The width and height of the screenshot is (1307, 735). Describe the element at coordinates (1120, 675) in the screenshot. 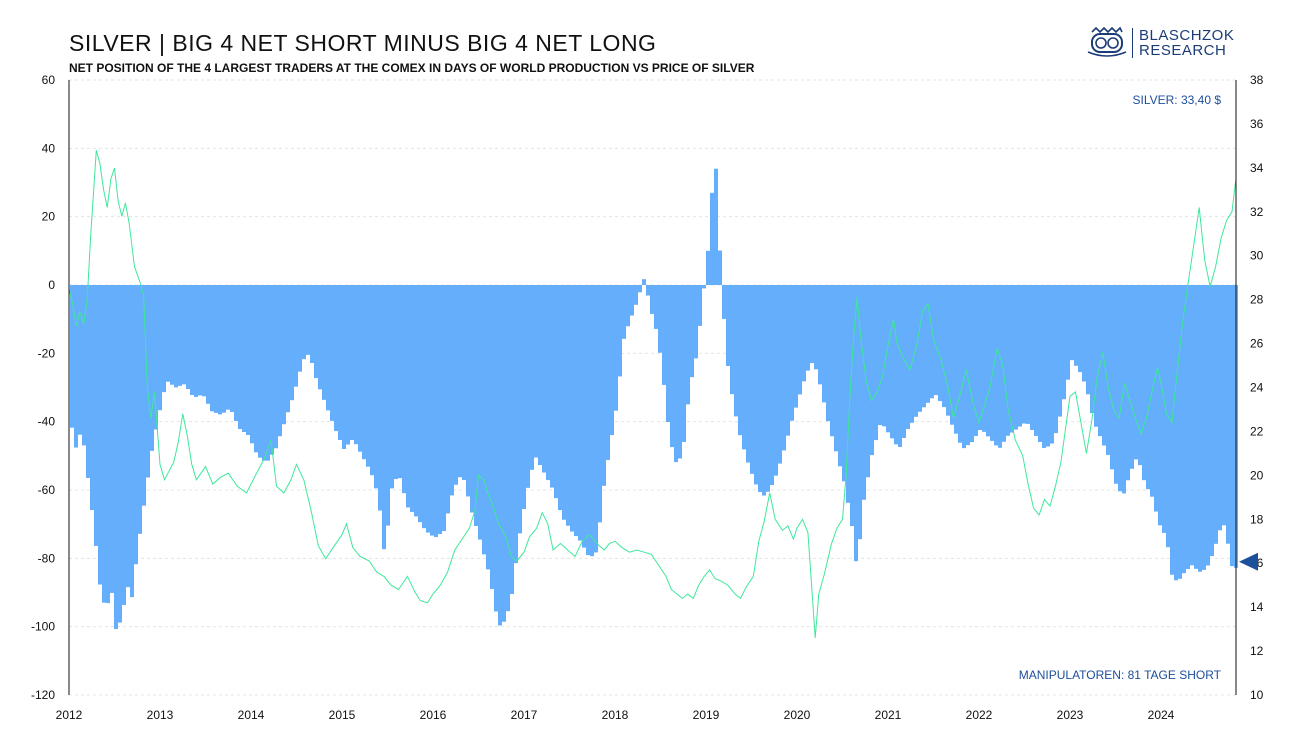

I see `position-annotation: MANIPULATOREN: 81 TAGE SHORT` at that location.